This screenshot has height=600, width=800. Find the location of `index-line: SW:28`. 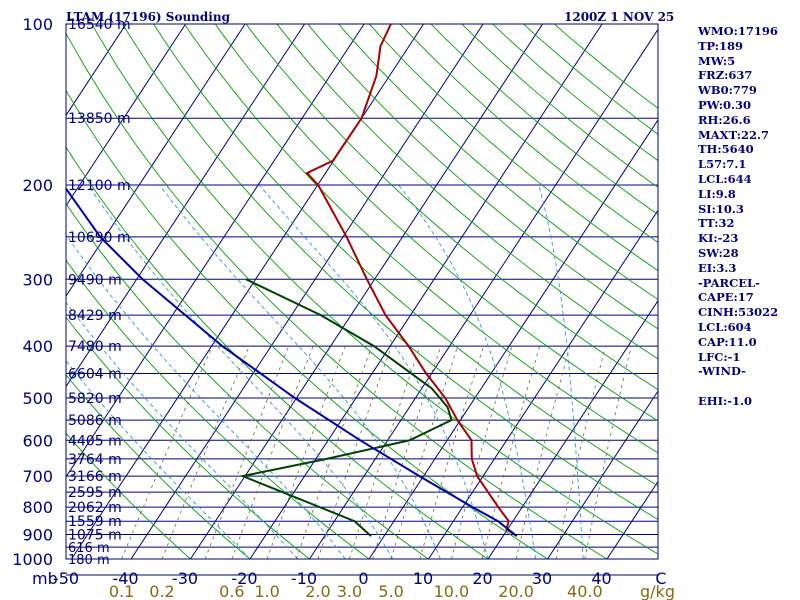

index-line: SW:28 is located at coordinates (718, 252).